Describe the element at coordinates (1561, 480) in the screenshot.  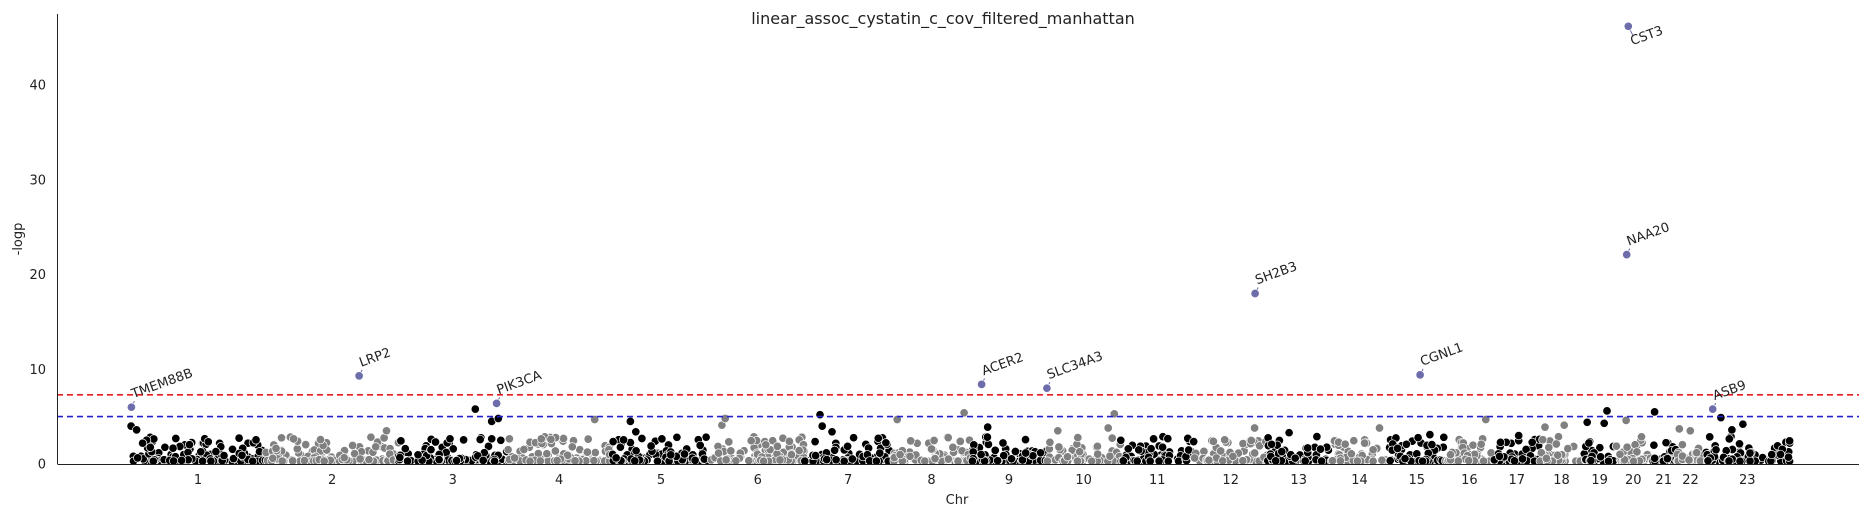
I see `x-tick-label: 18` at that location.